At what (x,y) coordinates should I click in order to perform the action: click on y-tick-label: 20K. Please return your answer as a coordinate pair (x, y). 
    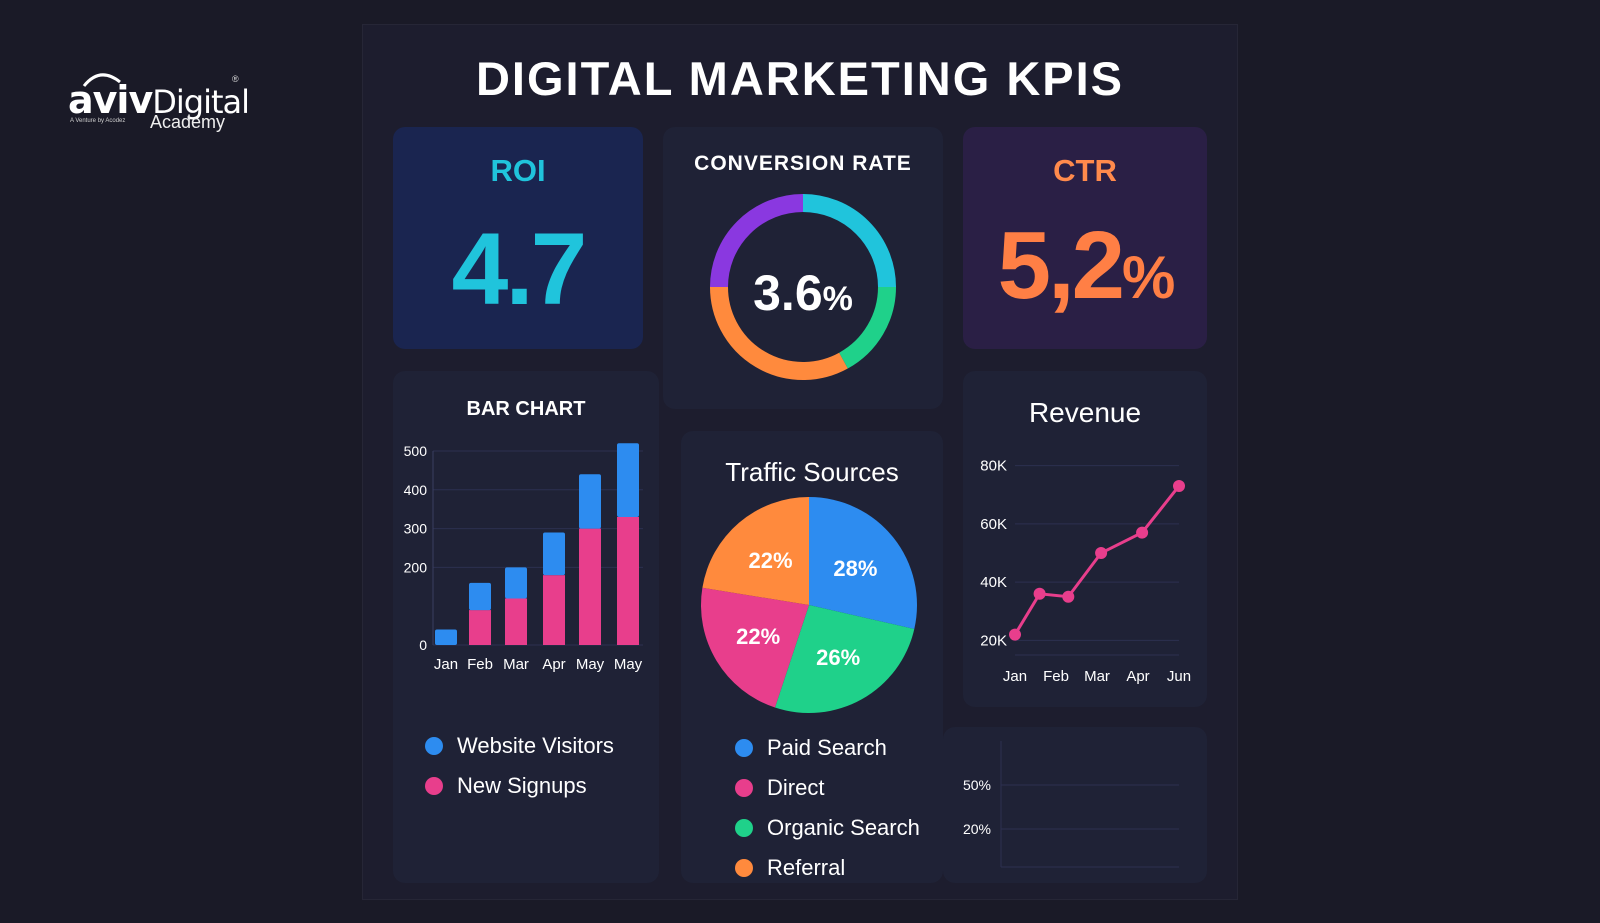
    Looking at the image, I should click on (993, 640).